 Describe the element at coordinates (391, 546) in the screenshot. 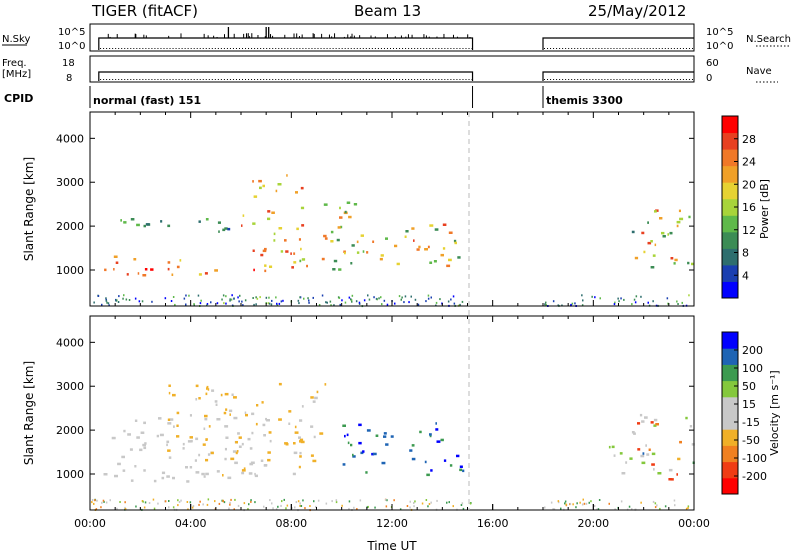

I see `velocity-xlabel: Time UT` at that location.